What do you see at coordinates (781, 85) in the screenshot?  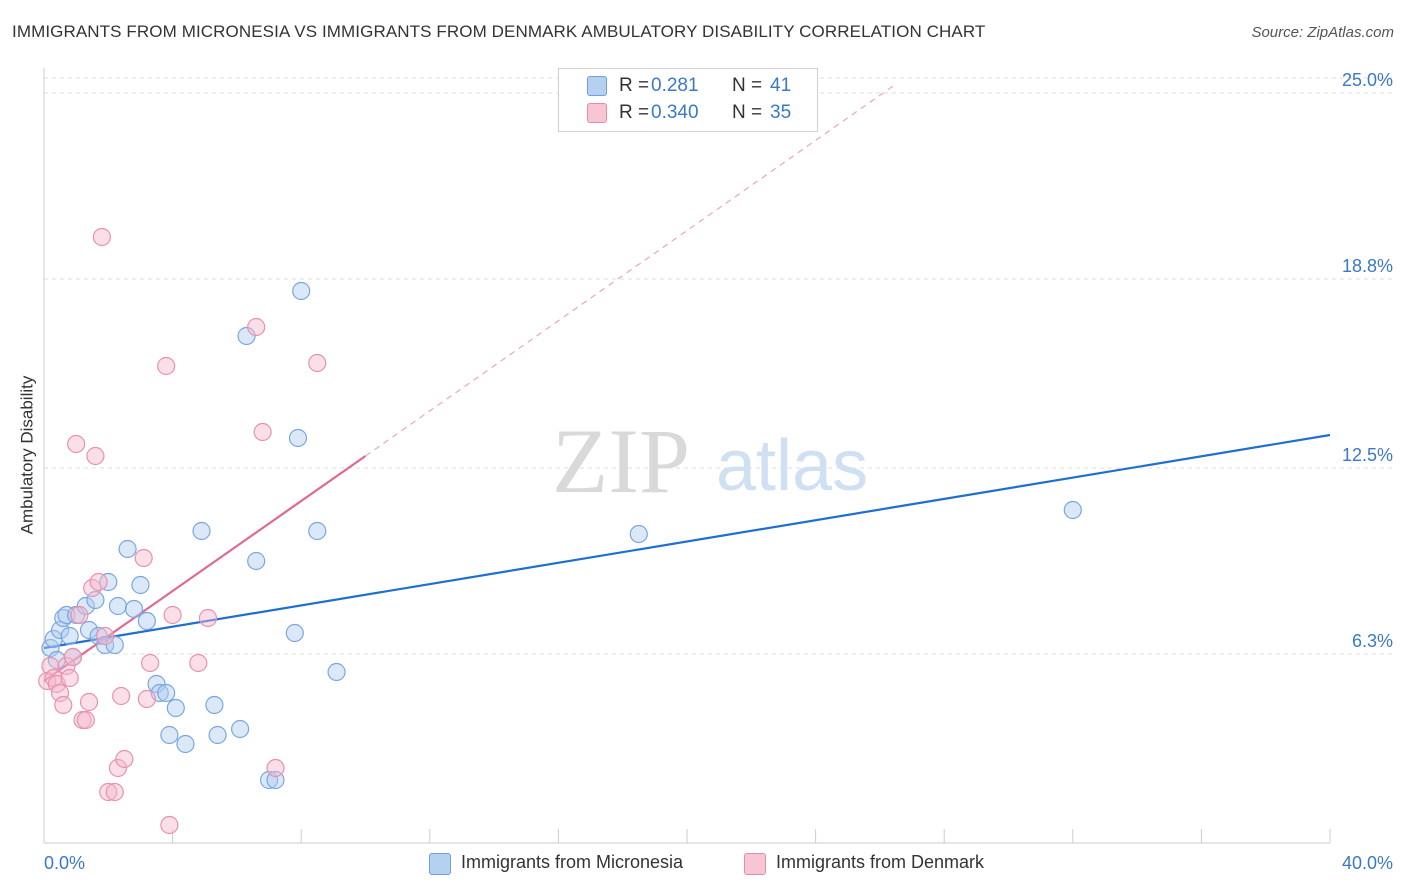 I see `legend-n-value: 41` at bounding box center [781, 85].